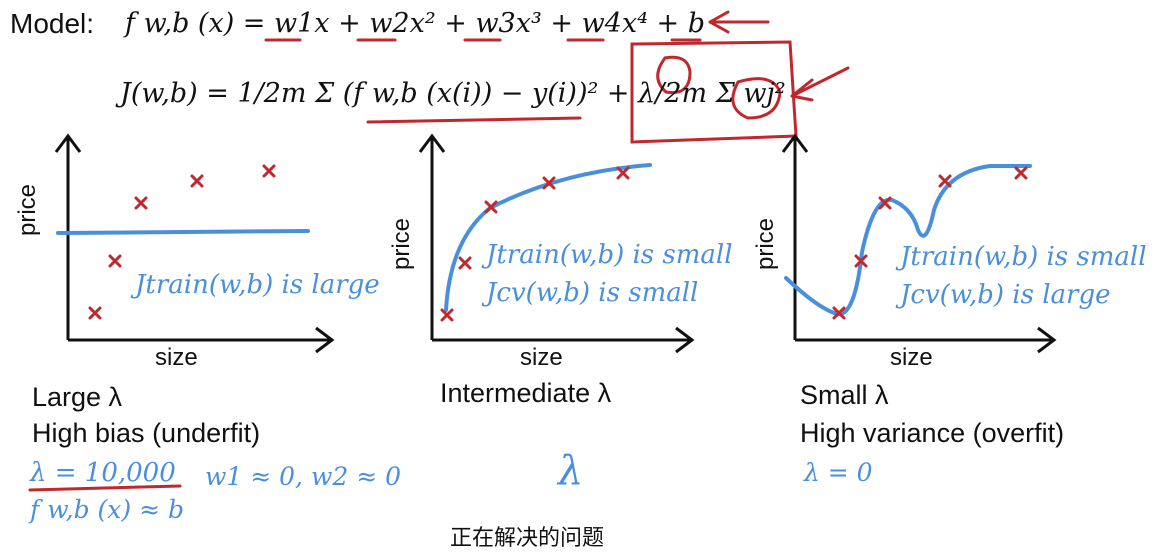 The height and width of the screenshot is (552, 1167). Describe the element at coordinates (28, 210) in the screenshot. I see `panel1-ylabel: price` at that location.